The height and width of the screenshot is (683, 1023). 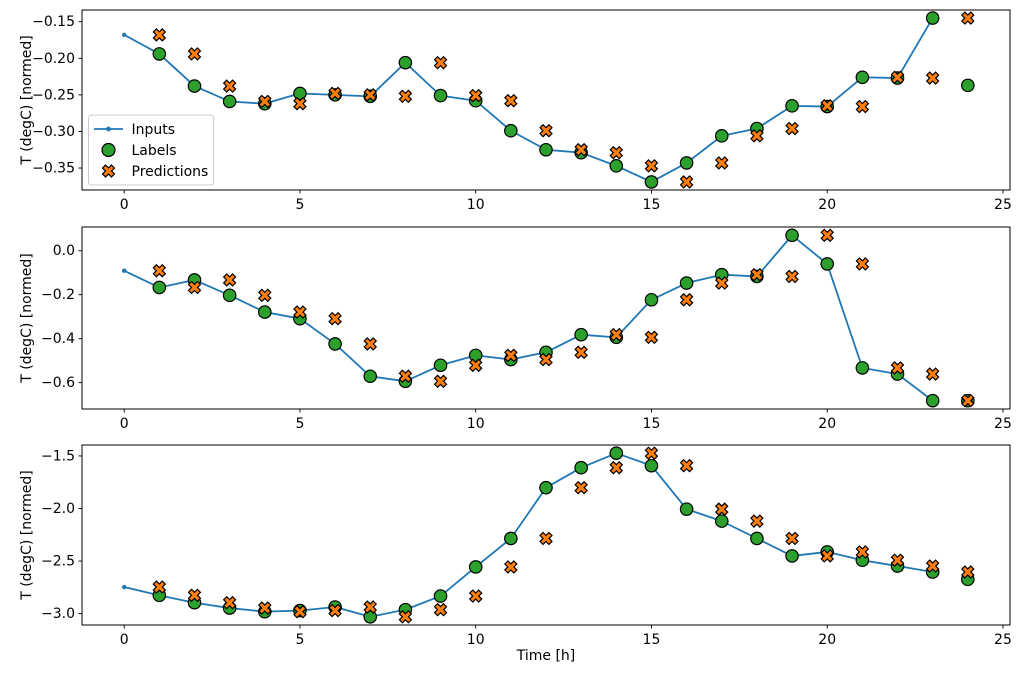 I want to click on y-axis-ticks: −0.15 −0.20 −0.25 −0.30 −0.35, so click(x=57, y=95).